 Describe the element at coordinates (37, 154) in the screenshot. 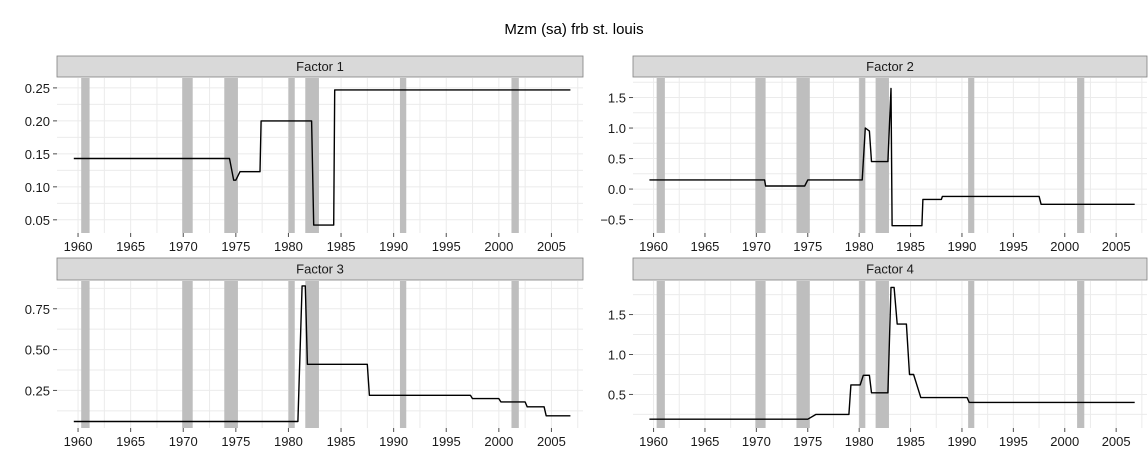

I see `y-tick-label: 0.15` at that location.